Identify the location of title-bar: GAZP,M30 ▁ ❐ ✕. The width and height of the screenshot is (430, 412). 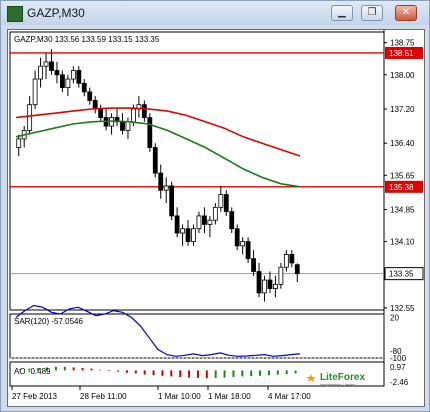
(215, 13).